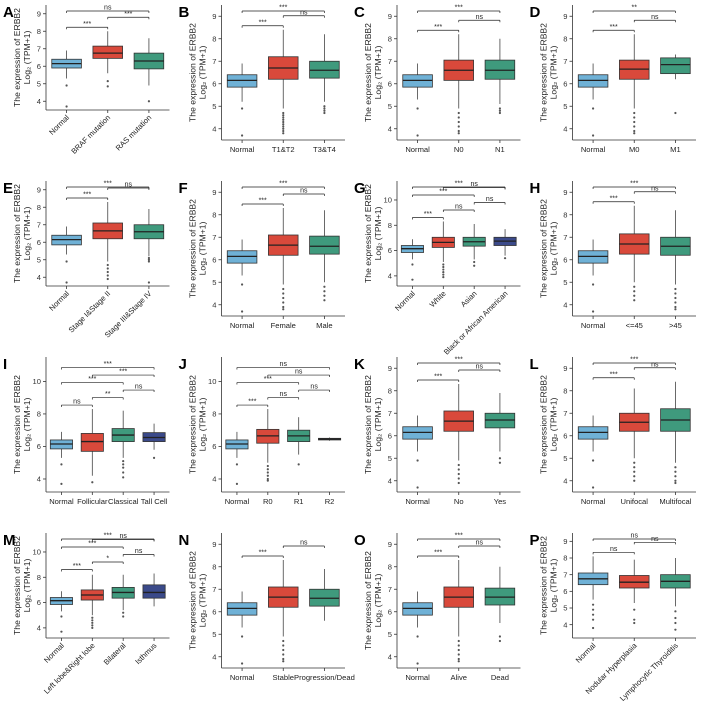  I want to click on x-tick-label: RAS mutation, so click(133, 132).